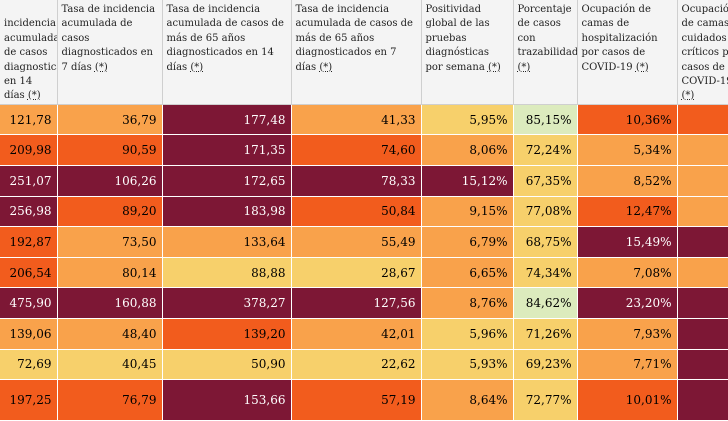  What do you see at coordinates (28, 272) in the screenshot?
I see `indicator-cell: 206,54` at bounding box center [28, 272].